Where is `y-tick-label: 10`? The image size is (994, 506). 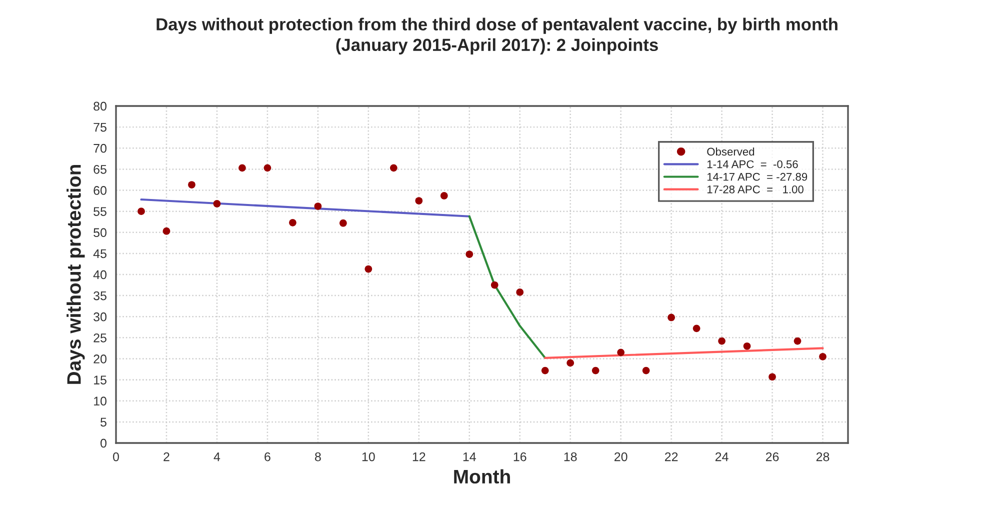 y-tick-label: 10 is located at coordinates (100, 401).